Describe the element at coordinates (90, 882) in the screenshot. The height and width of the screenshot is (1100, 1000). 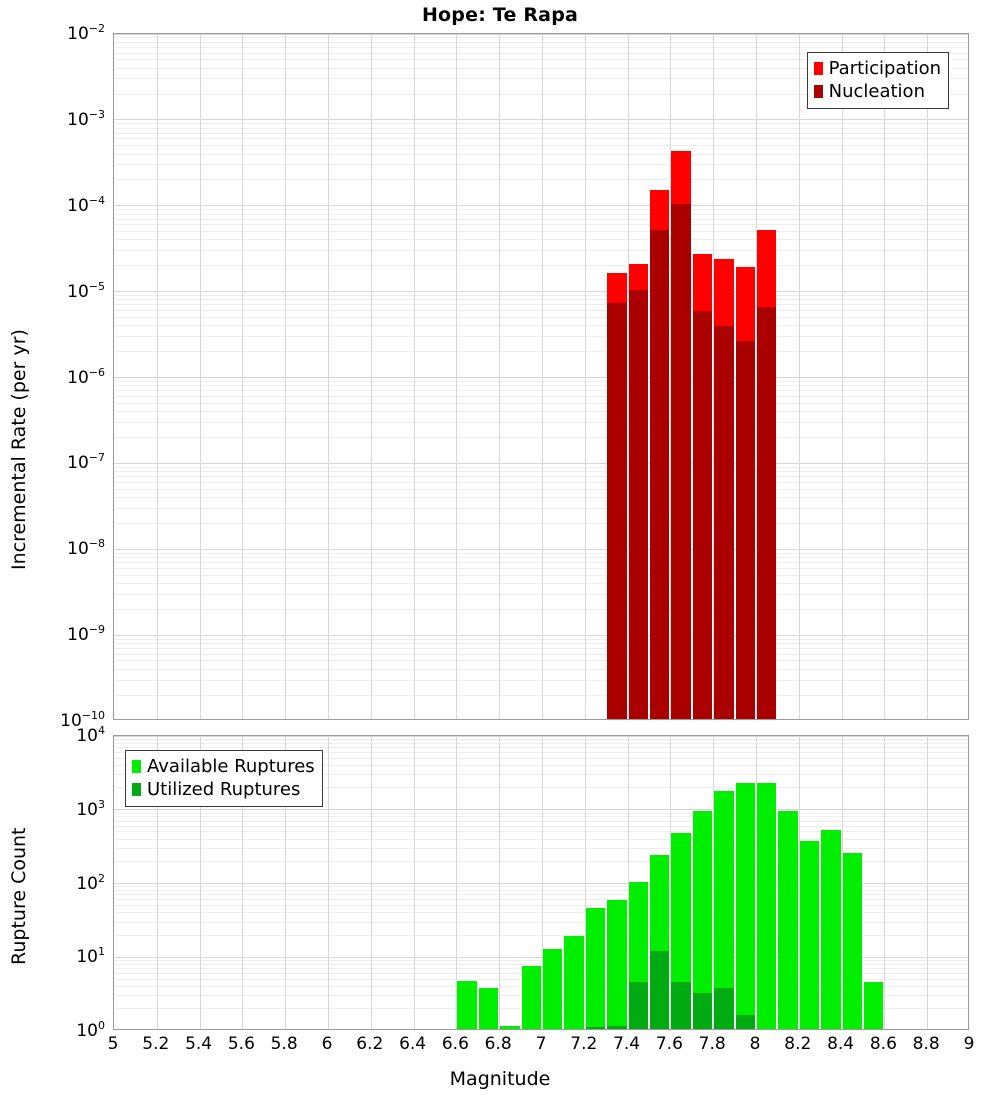
I see `y-tick-label: 10²` at that location.